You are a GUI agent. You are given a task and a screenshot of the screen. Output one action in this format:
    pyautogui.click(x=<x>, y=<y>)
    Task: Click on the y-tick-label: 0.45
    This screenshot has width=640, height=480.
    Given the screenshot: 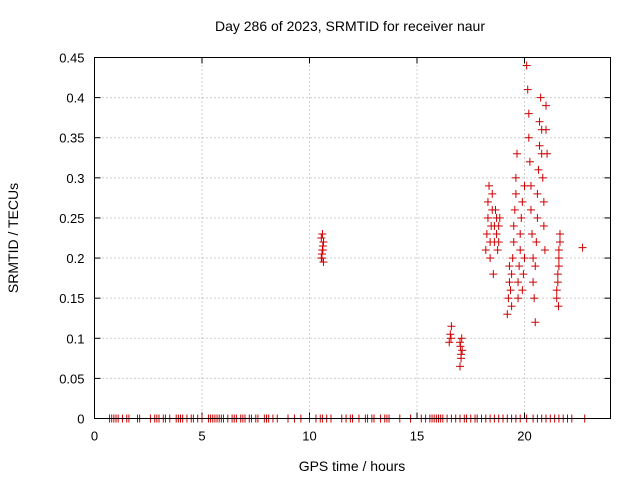 What is the action you would take?
    pyautogui.click(x=71, y=58)
    